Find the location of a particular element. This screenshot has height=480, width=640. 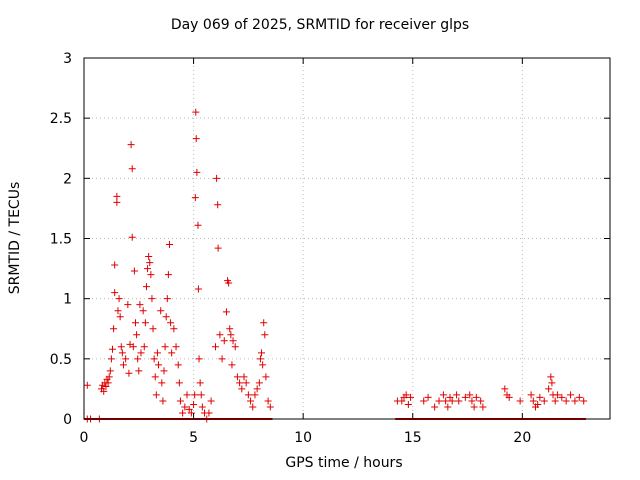

y-tick-label: 0.5 is located at coordinates (61, 360).